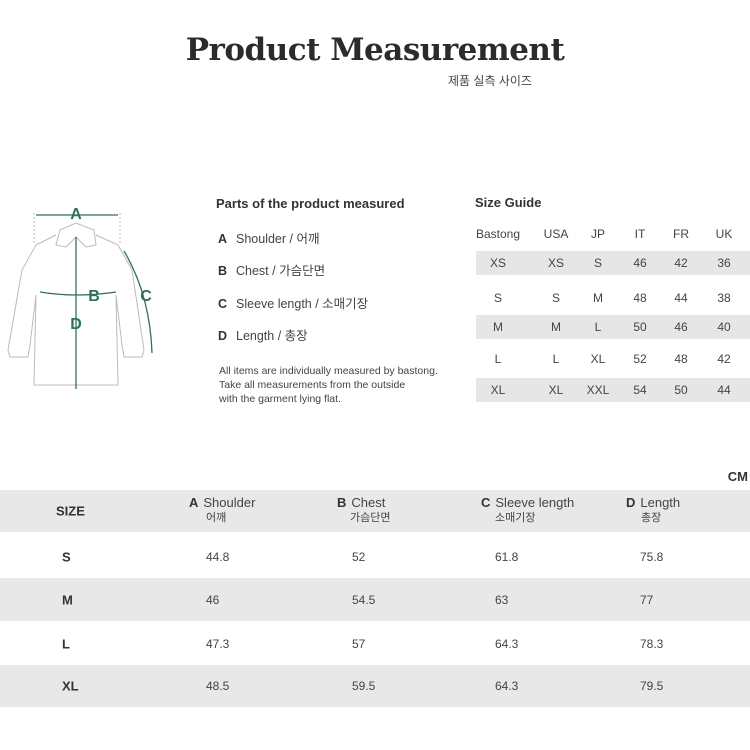 This screenshot has width=750, height=750. I want to click on size-cell: S, so click(66, 556).